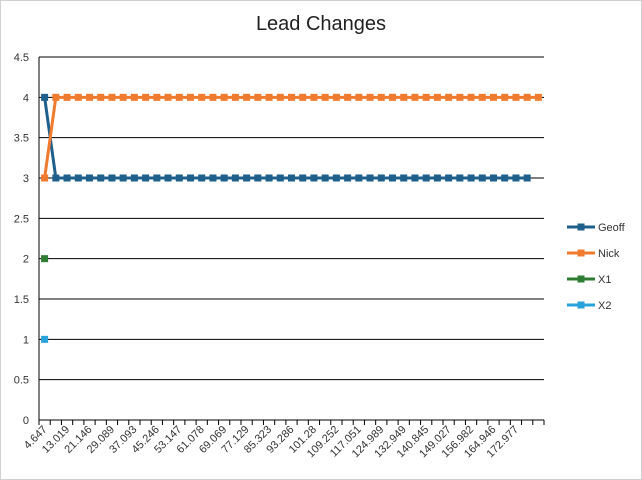  Describe the element at coordinates (609, 254) in the screenshot. I see `legend-label-nick: Nick` at that location.